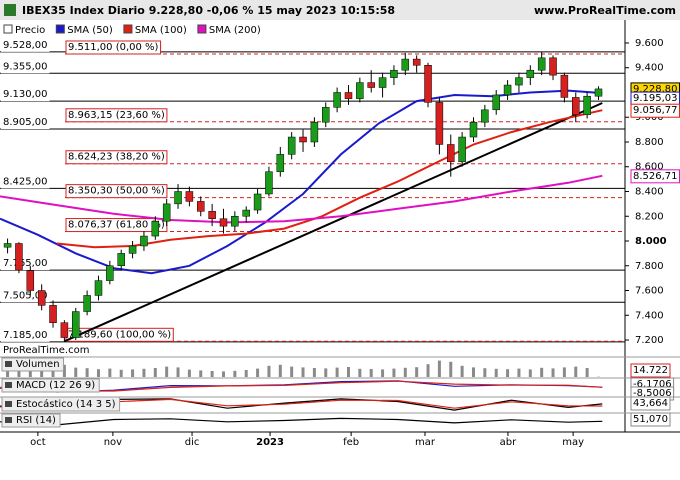  What do you see at coordinates (270, 442) in the screenshot?
I see `x-tick-label: 2023` at bounding box center [270, 442].